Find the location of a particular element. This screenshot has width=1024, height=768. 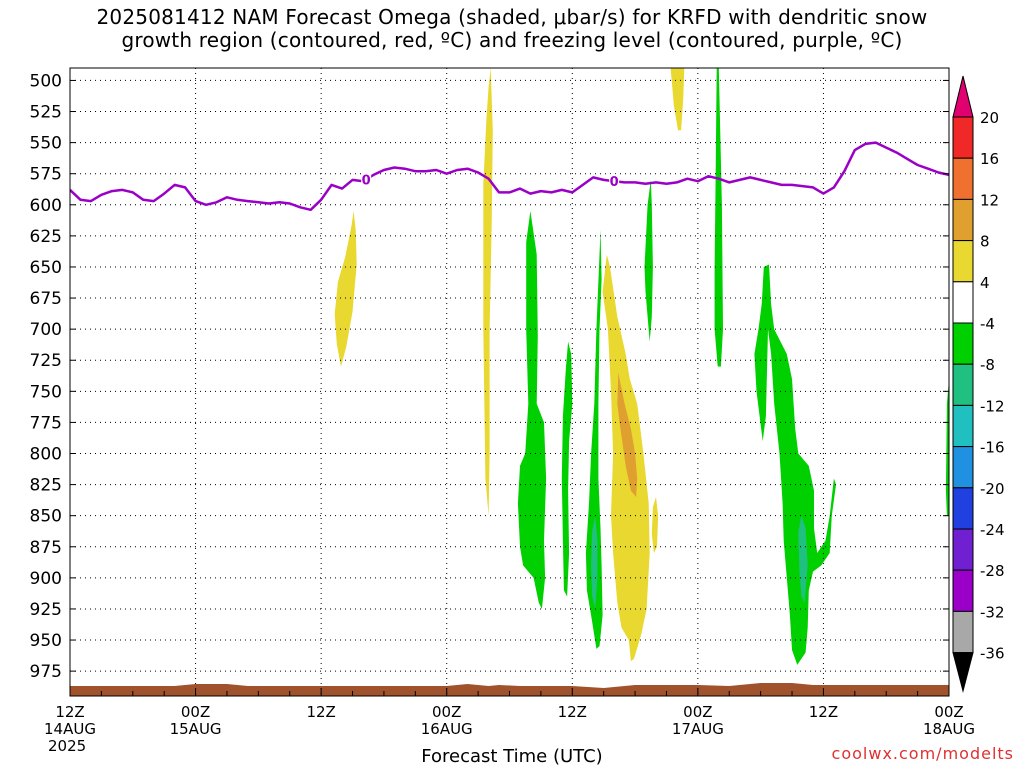

colorbar-label-11: -28 is located at coordinates (992, 571).